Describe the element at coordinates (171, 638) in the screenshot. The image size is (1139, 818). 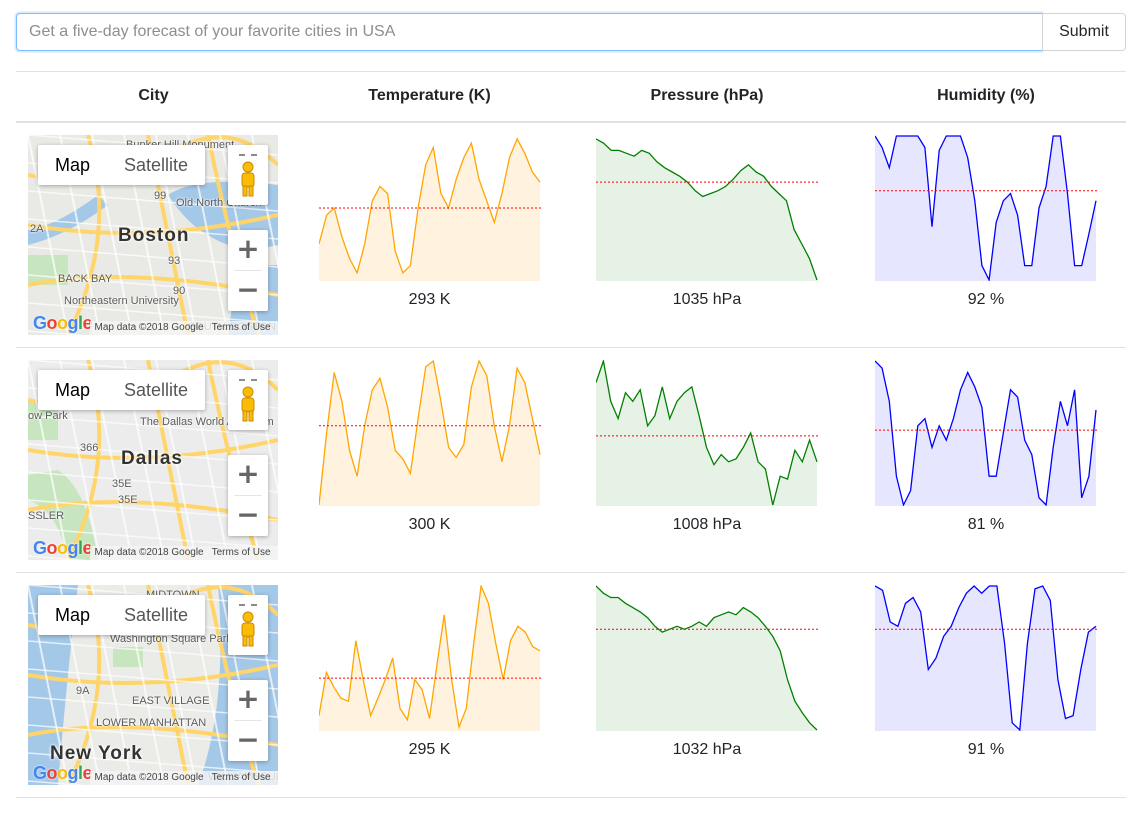
I see `map-place-label: Washington Square Park` at that location.